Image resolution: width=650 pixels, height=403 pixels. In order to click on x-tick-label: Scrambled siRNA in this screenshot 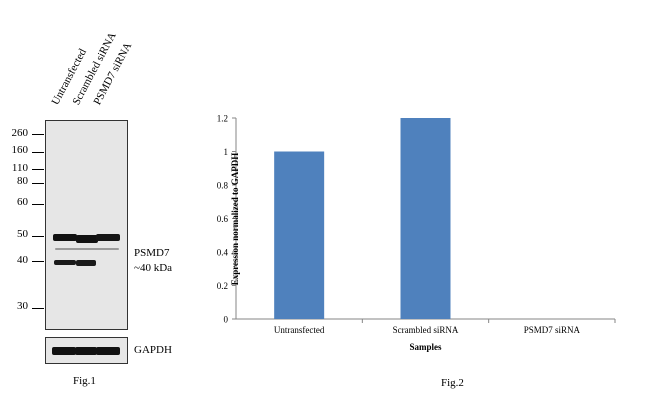, I will do `click(426, 330)`.